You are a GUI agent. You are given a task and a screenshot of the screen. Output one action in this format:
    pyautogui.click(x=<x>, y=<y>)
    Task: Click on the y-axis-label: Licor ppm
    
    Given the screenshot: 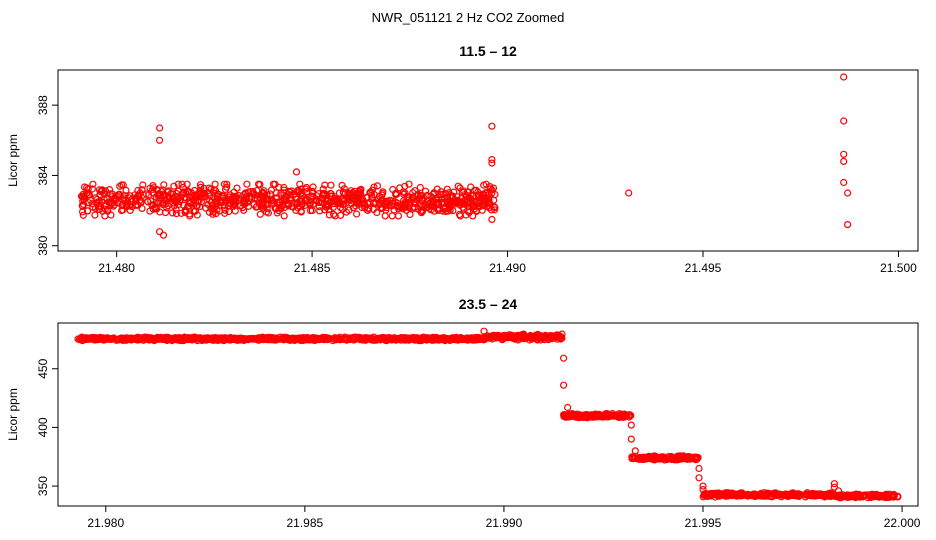 What is the action you would take?
    pyautogui.click(x=13, y=160)
    